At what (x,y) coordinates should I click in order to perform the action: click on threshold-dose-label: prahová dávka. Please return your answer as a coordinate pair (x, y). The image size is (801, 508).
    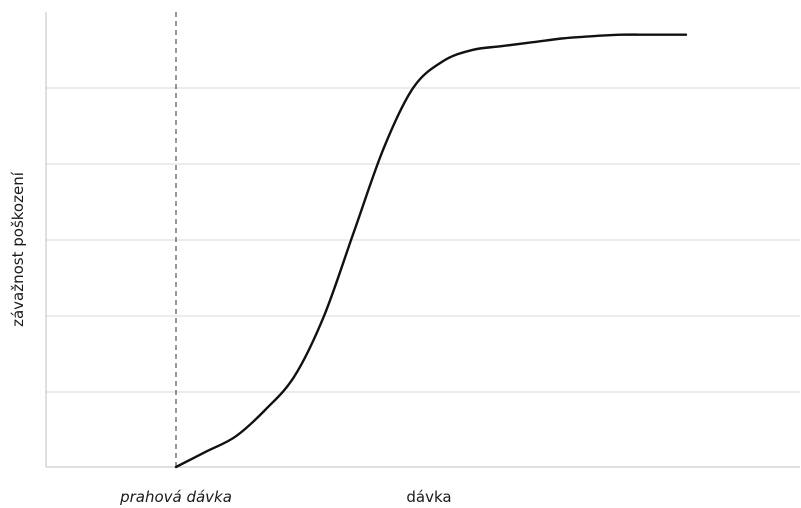
    Looking at the image, I should click on (175, 497).